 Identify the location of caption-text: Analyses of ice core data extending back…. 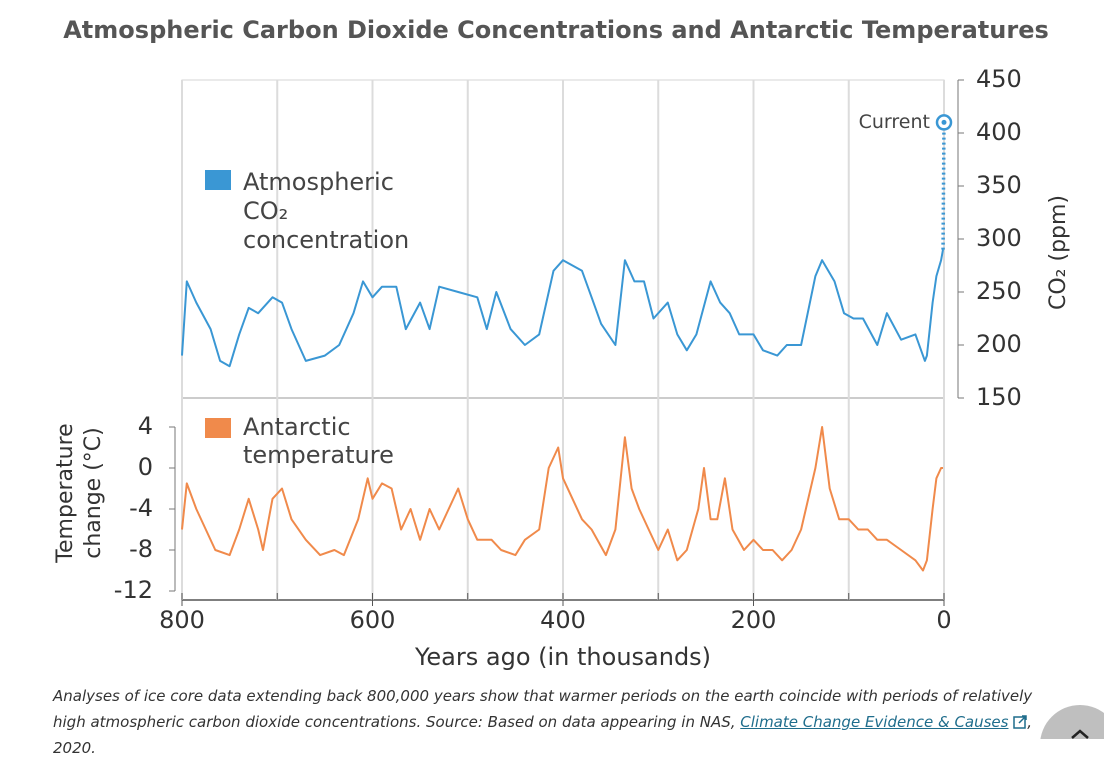
(543, 709).